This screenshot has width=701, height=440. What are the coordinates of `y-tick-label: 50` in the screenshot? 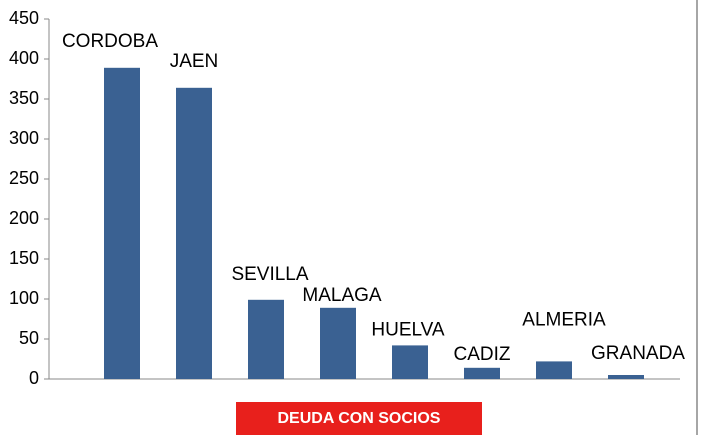 It's located at (29, 338).